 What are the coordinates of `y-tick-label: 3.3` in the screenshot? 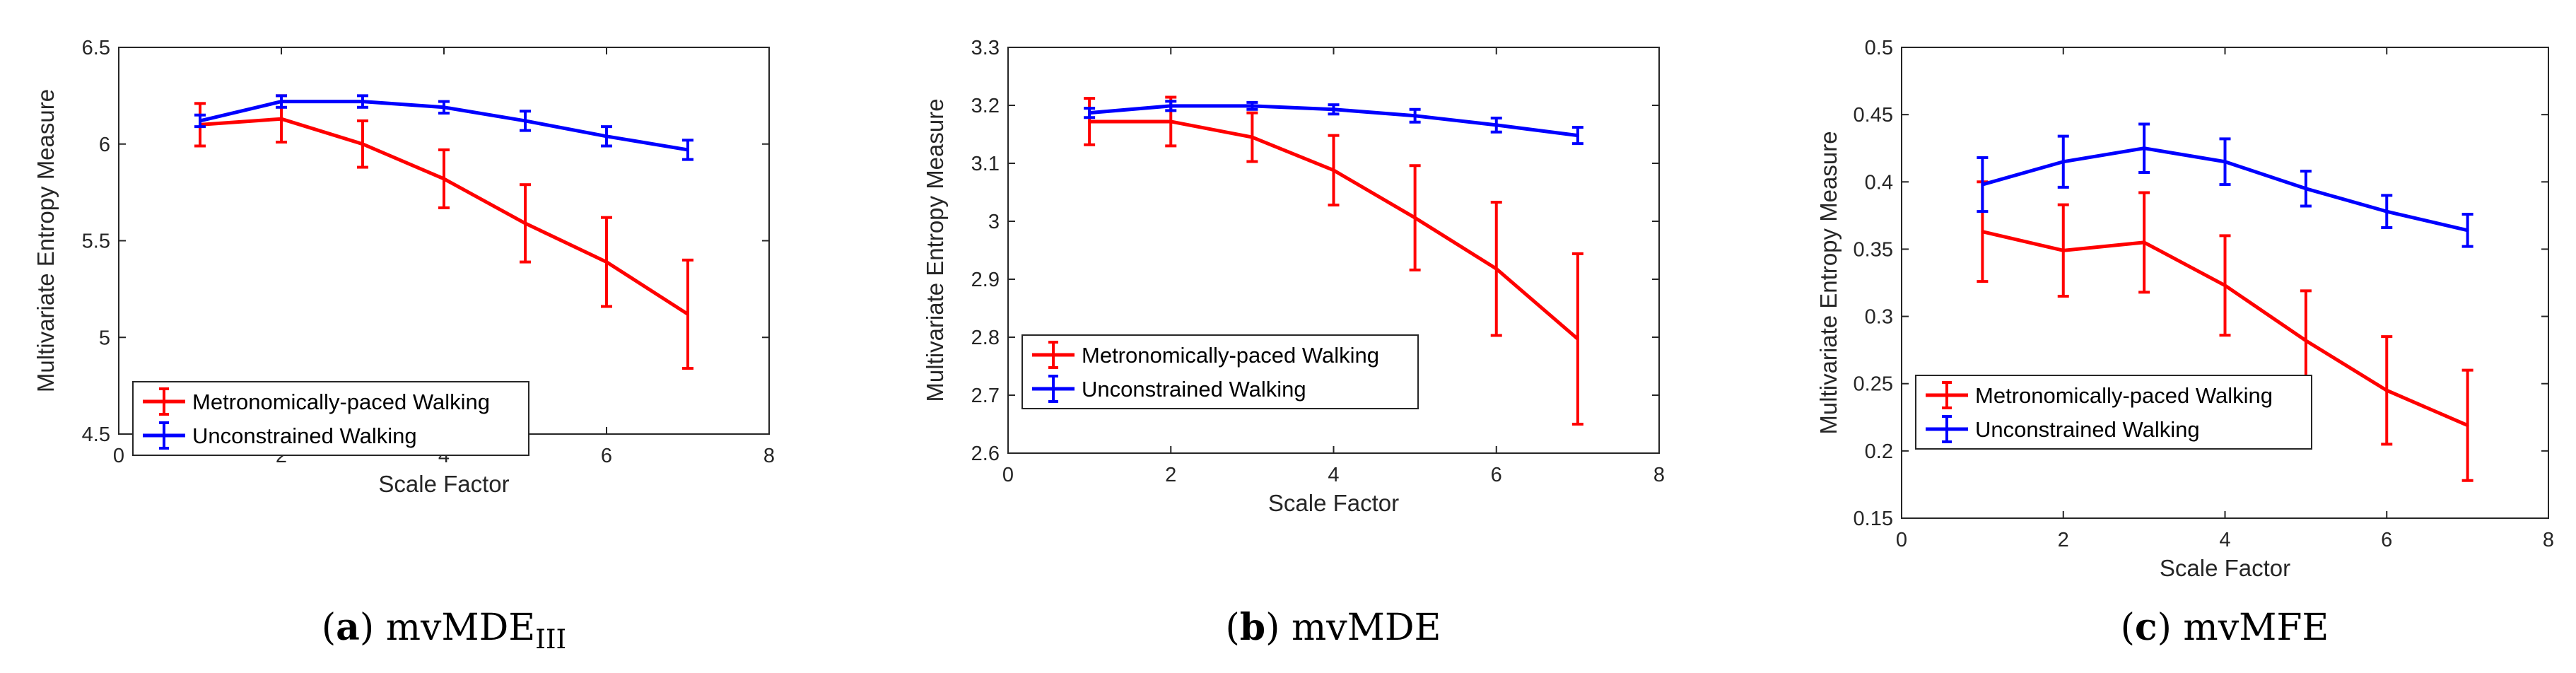 It's located at (985, 48).